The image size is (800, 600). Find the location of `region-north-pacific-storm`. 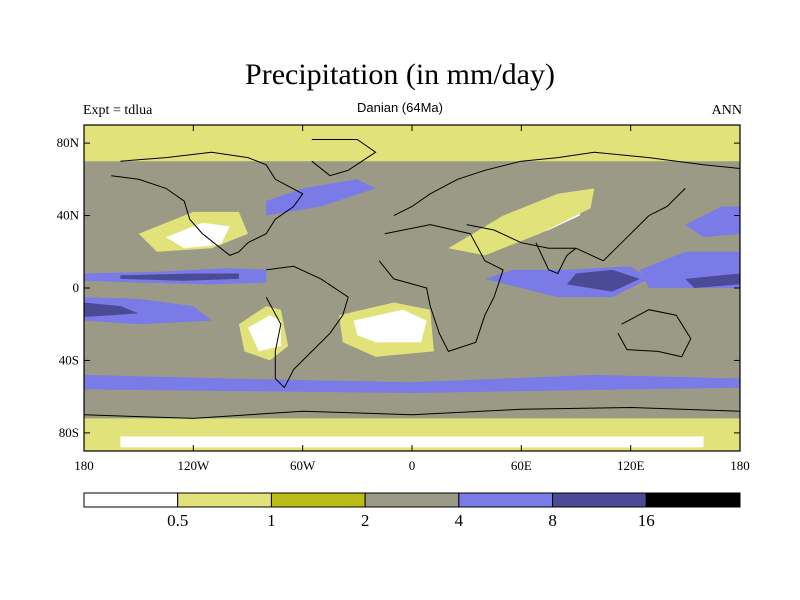

region-north-pacific-storm is located at coordinates (712, 222).